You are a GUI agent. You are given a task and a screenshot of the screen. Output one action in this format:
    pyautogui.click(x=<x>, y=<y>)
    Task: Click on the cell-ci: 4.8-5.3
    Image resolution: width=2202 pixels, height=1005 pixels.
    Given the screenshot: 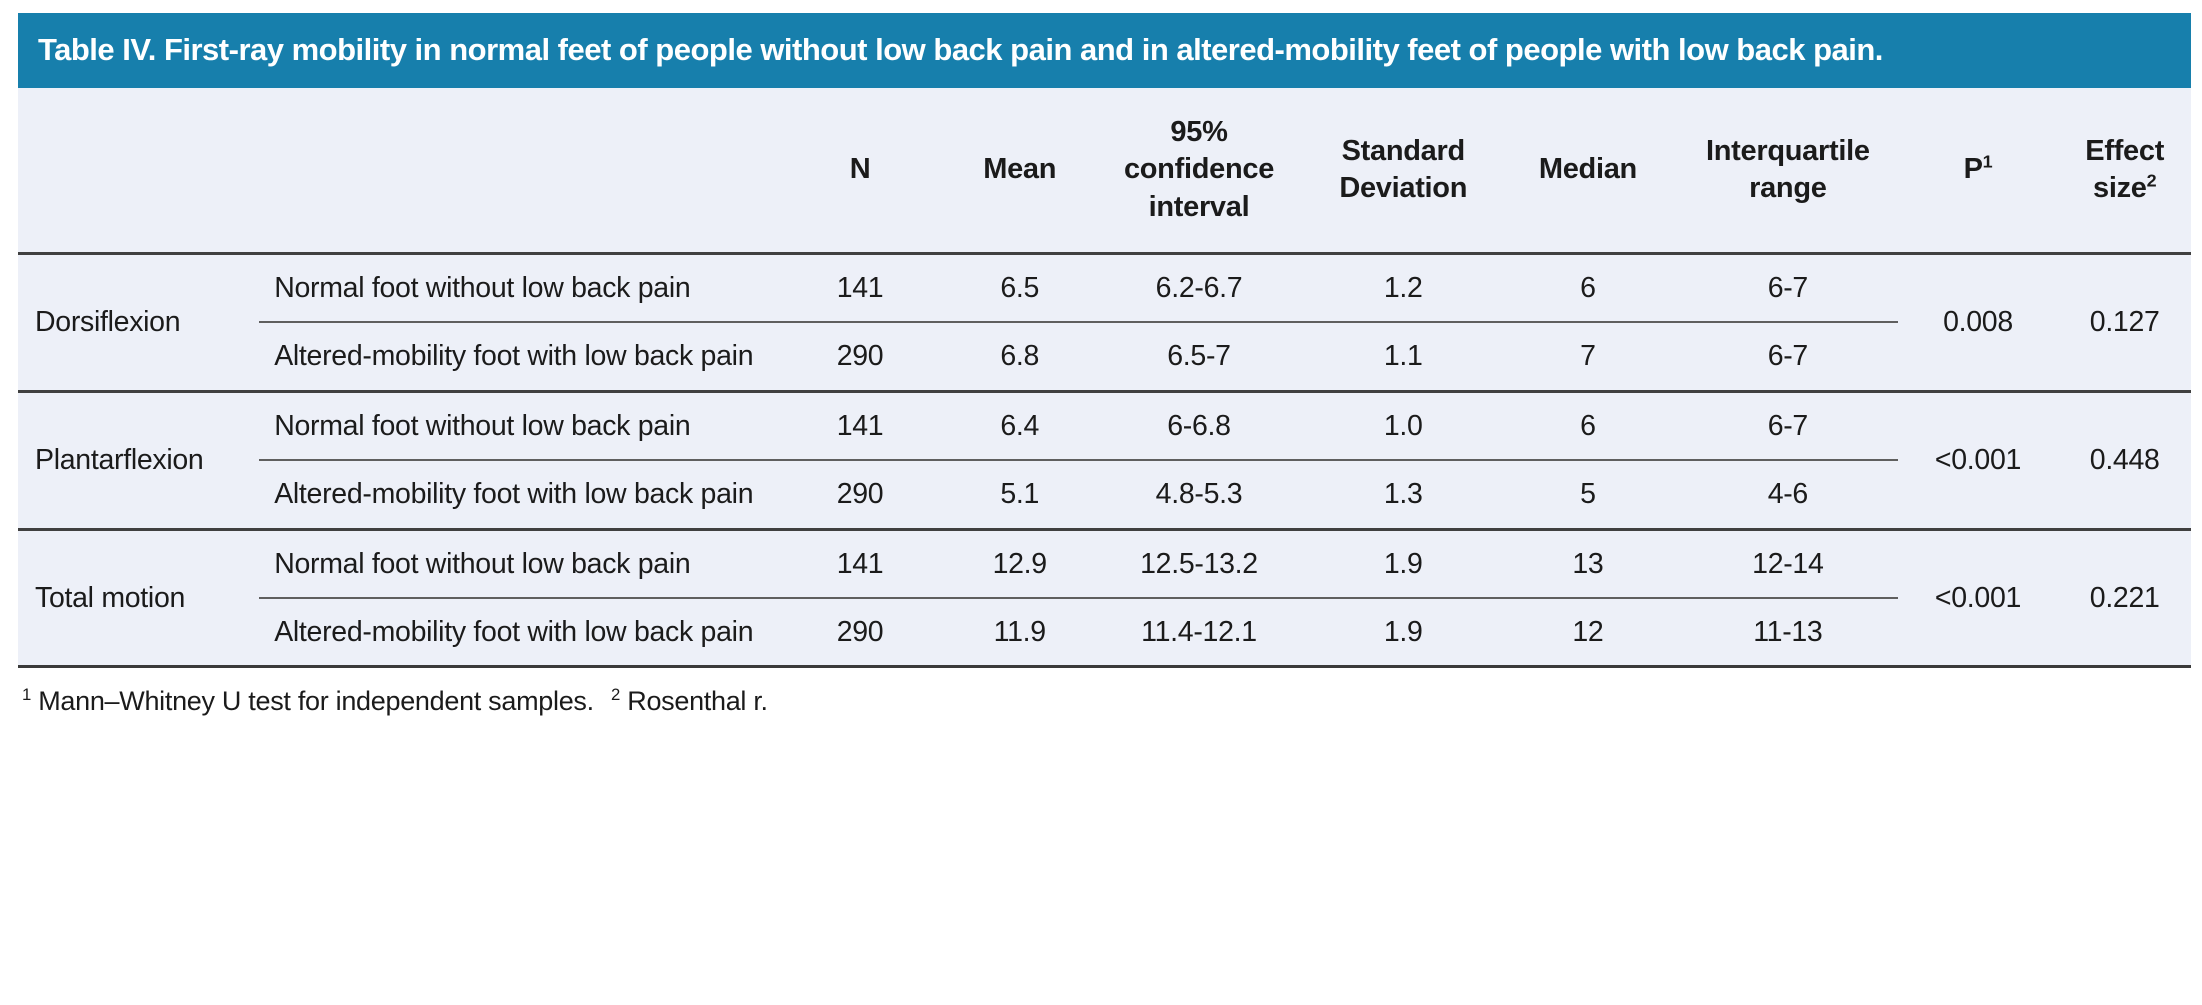 What is the action you would take?
    pyautogui.click(x=1199, y=494)
    